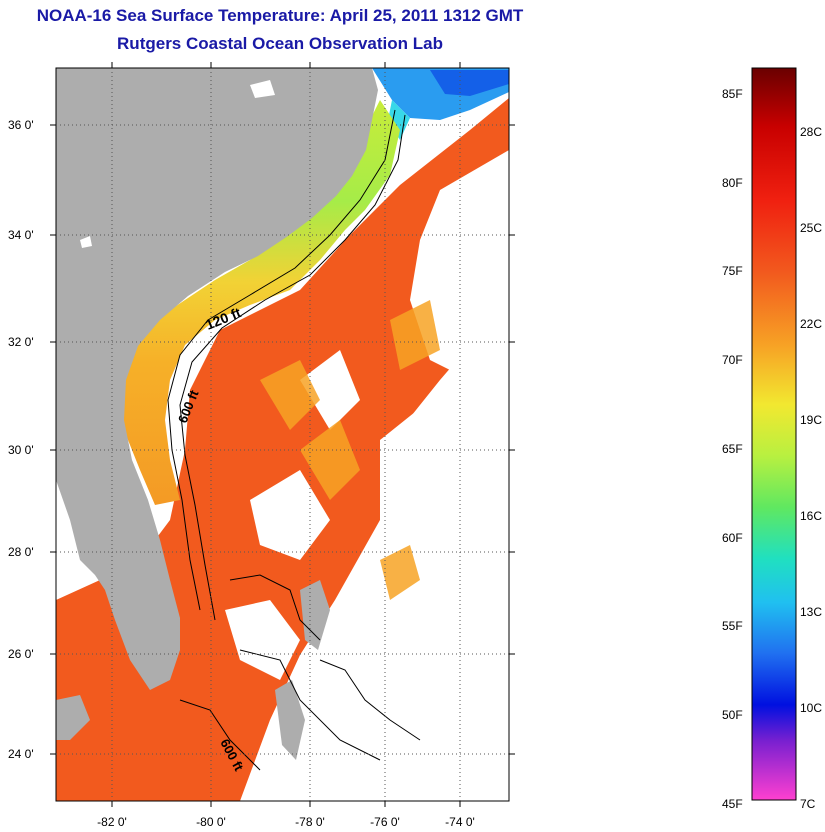 This screenshot has width=825, height=832. What do you see at coordinates (732, 804) in the screenshot?
I see `colorbar-f-label: 45F` at bounding box center [732, 804].